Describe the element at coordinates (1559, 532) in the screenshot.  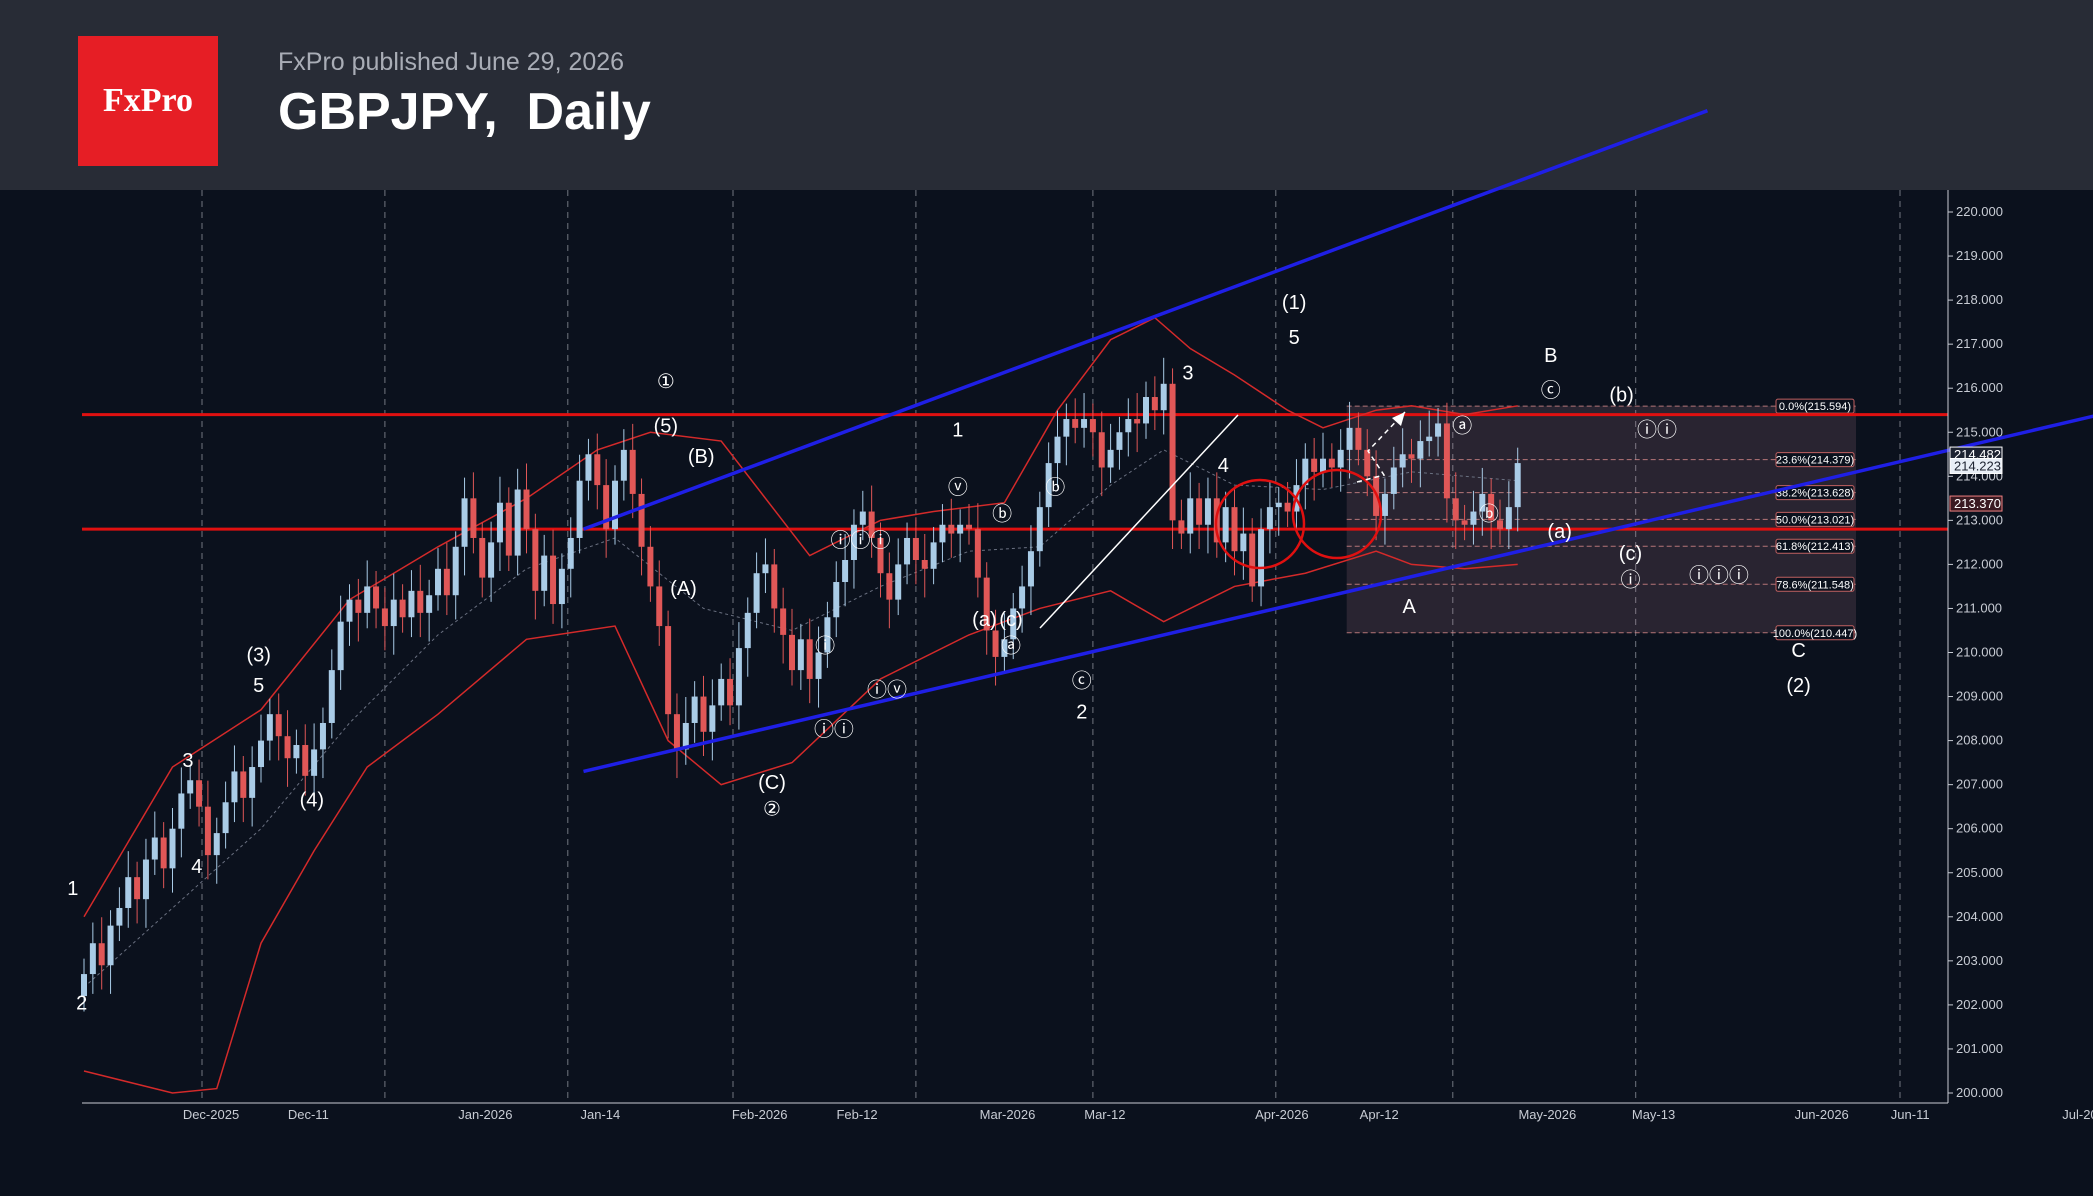
I see `wave-label: (a)` at that location.